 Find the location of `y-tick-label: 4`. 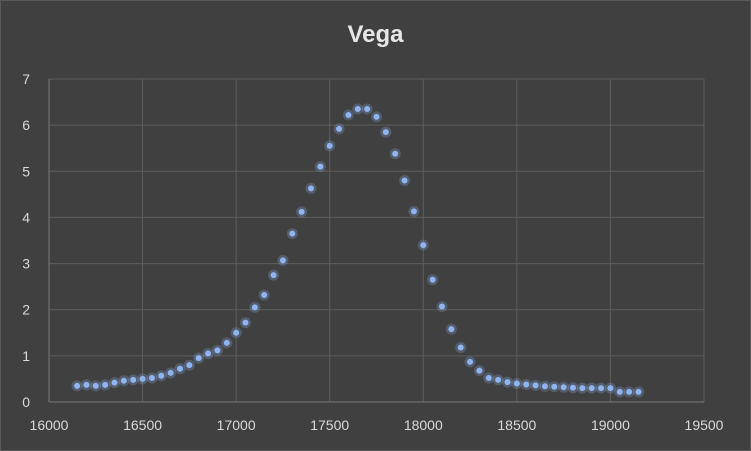

y-tick-label: 4 is located at coordinates (26, 217).